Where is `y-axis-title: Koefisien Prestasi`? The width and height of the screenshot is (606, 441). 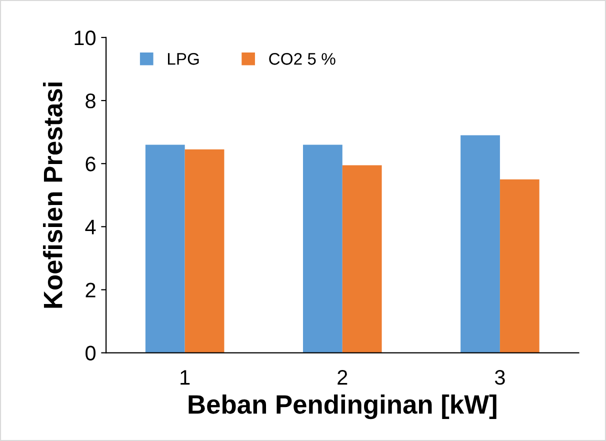 y-axis-title: Koefisien Prestasi is located at coordinates (52, 195).